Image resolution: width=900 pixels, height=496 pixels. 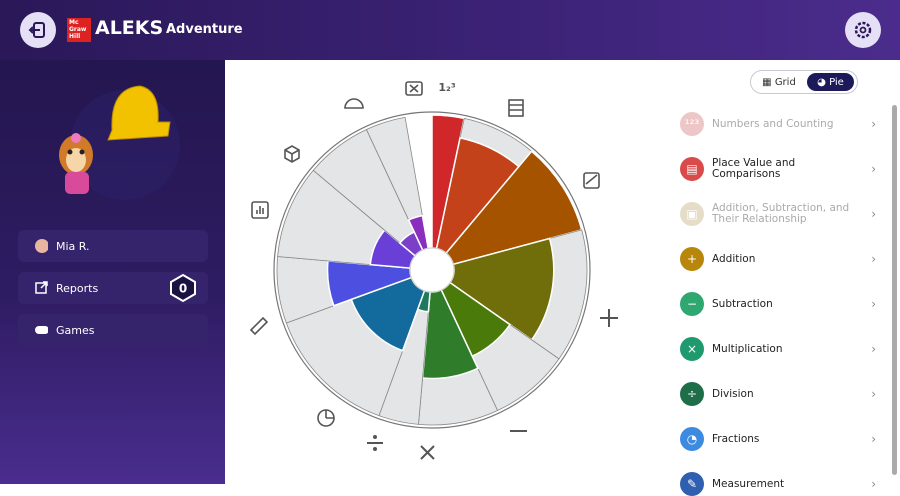 I want to click on topic-item: ¹²³ Numbers and Counting ›, so click(x=780, y=124).